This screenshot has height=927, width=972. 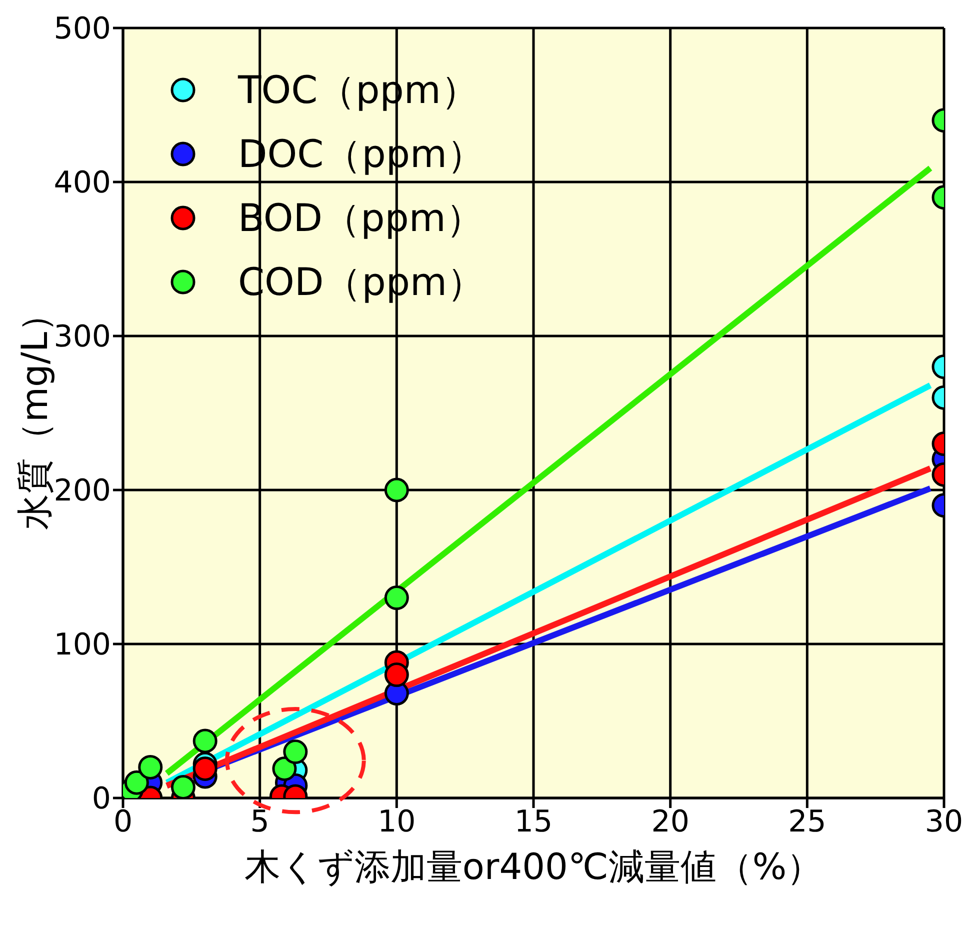 I want to click on y-tick-label: 500, so click(x=82, y=29).